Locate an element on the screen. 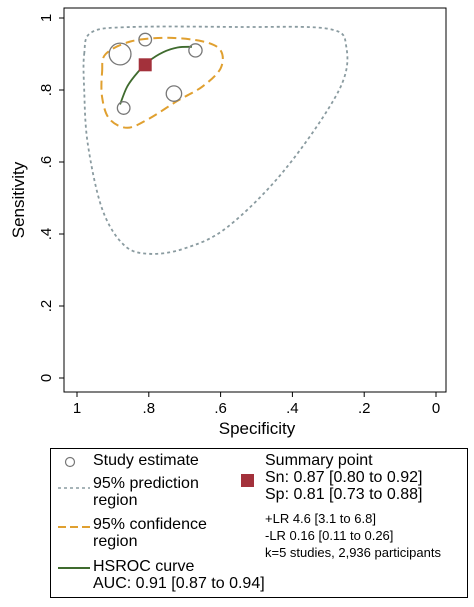 Image resolution: width=474 pixels, height=607 pixels. legend-summary-sp: Sp: 0.81 [0.73 to 0.88] is located at coordinates (344, 494).